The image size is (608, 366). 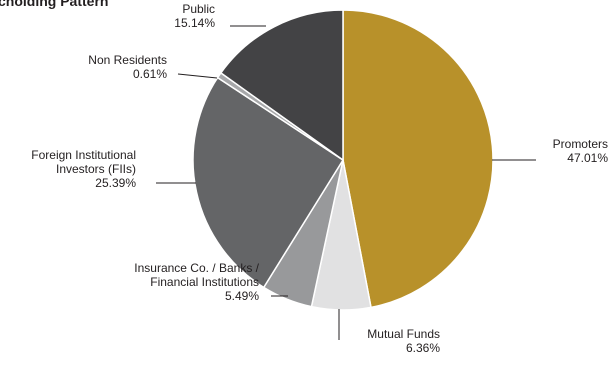 I want to click on slice-value: 15.14%, so click(x=194, y=23).